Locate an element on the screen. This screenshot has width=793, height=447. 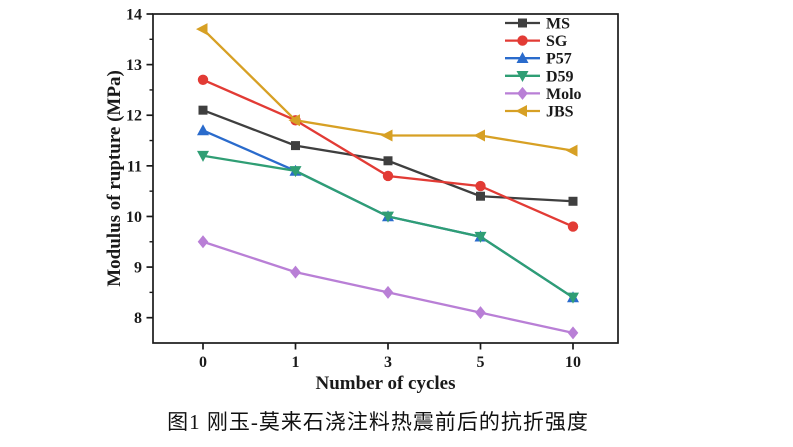
y-tick-label: 14 is located at coordinates (134, 15).